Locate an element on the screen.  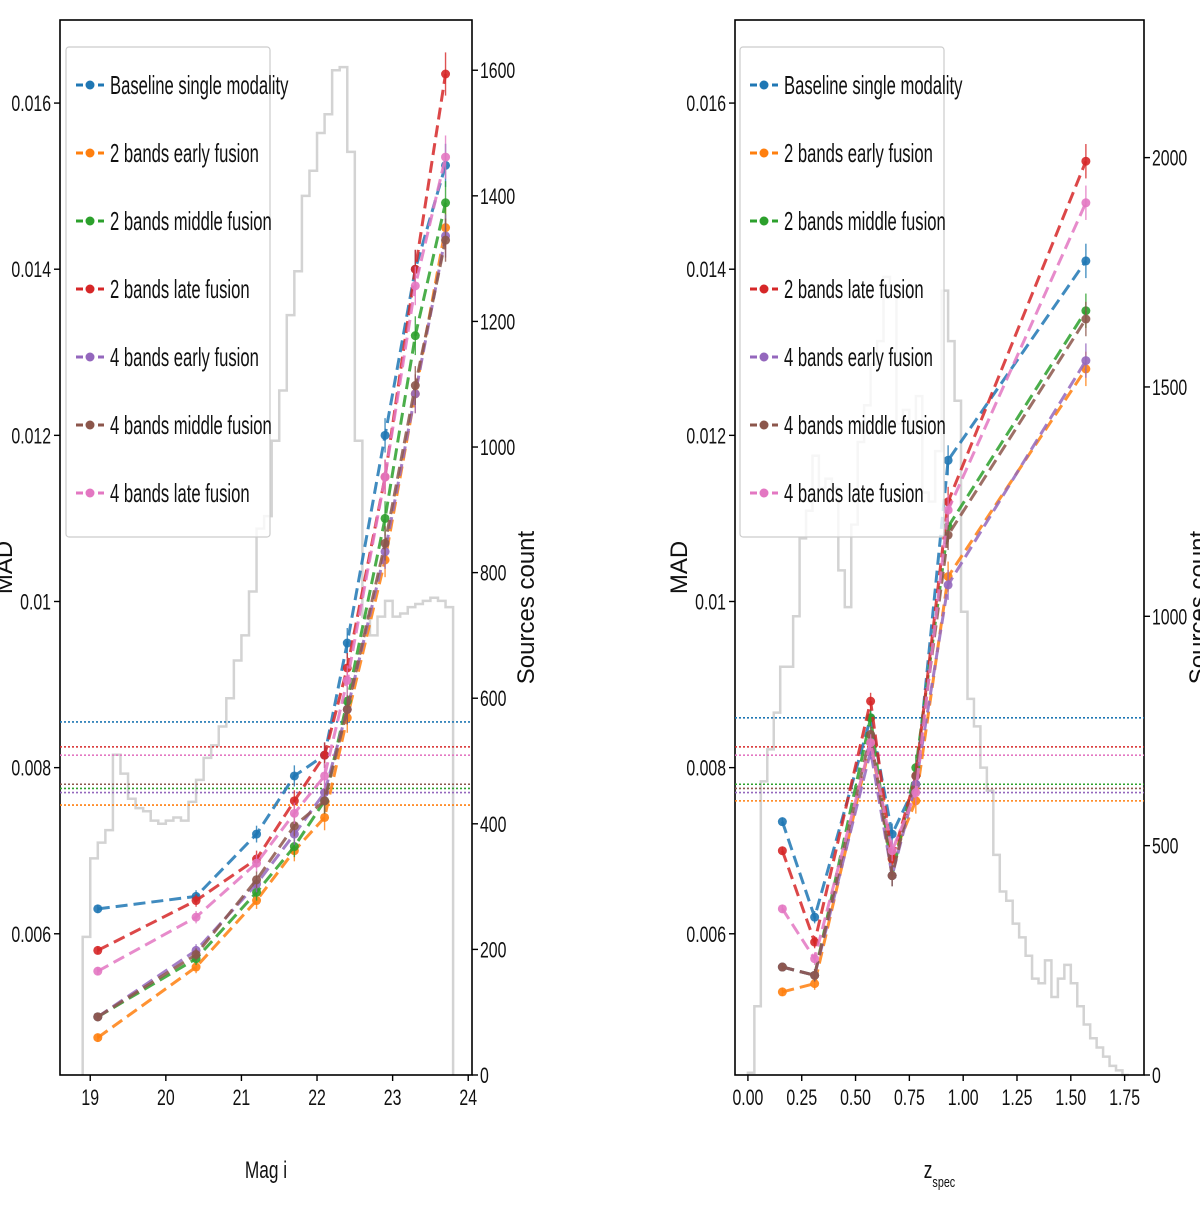
y2-tick-label: 0 is located at coordinates (484, 1077).